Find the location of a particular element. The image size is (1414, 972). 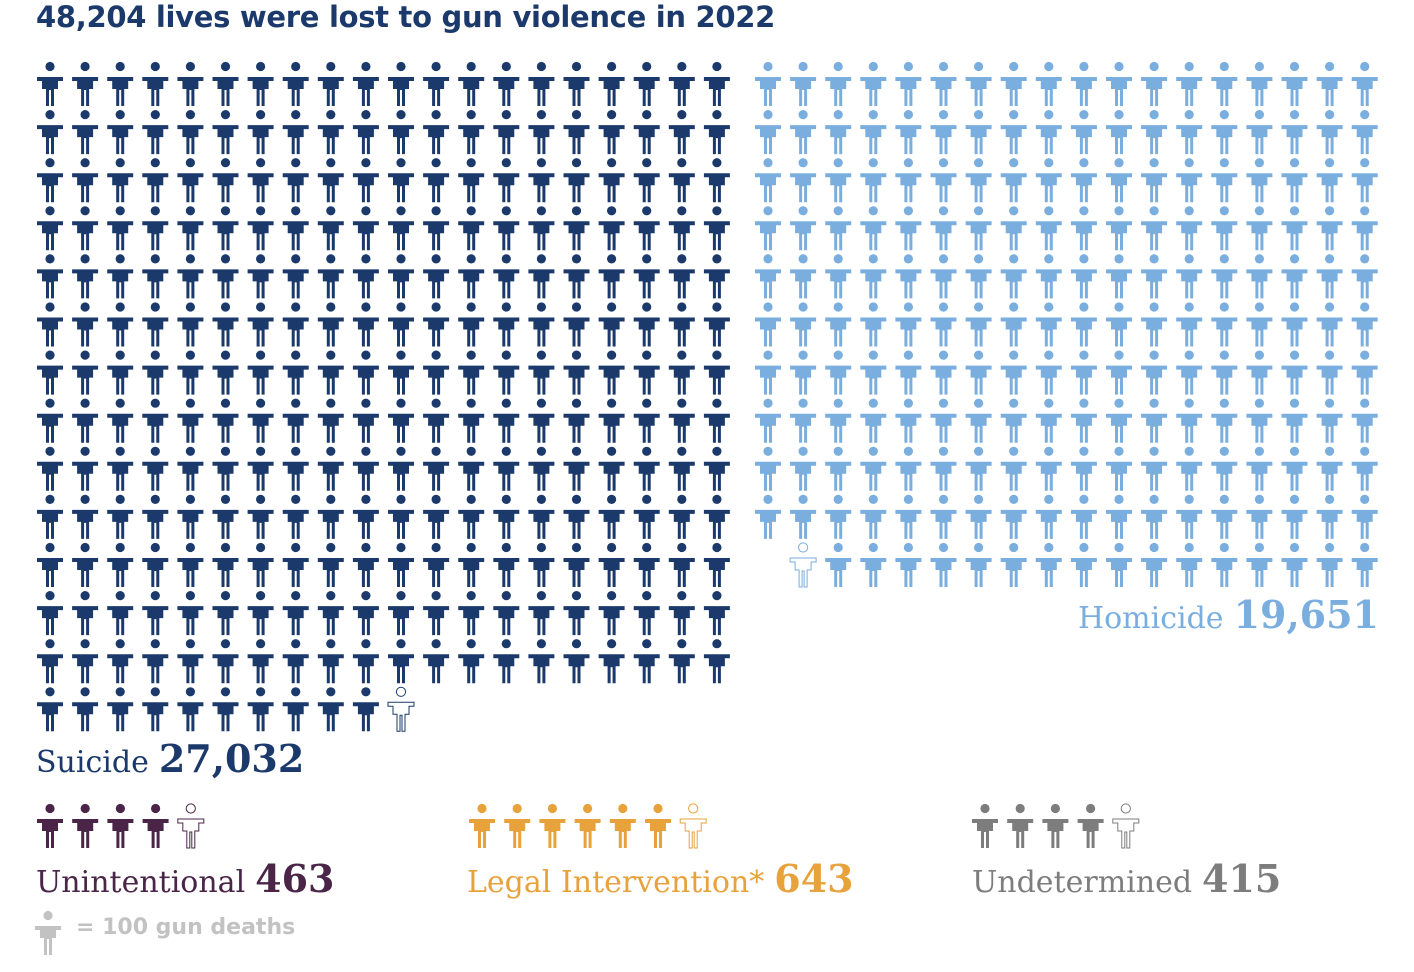

unintentional-name: Unintentional is located at coordinates (141, 882).